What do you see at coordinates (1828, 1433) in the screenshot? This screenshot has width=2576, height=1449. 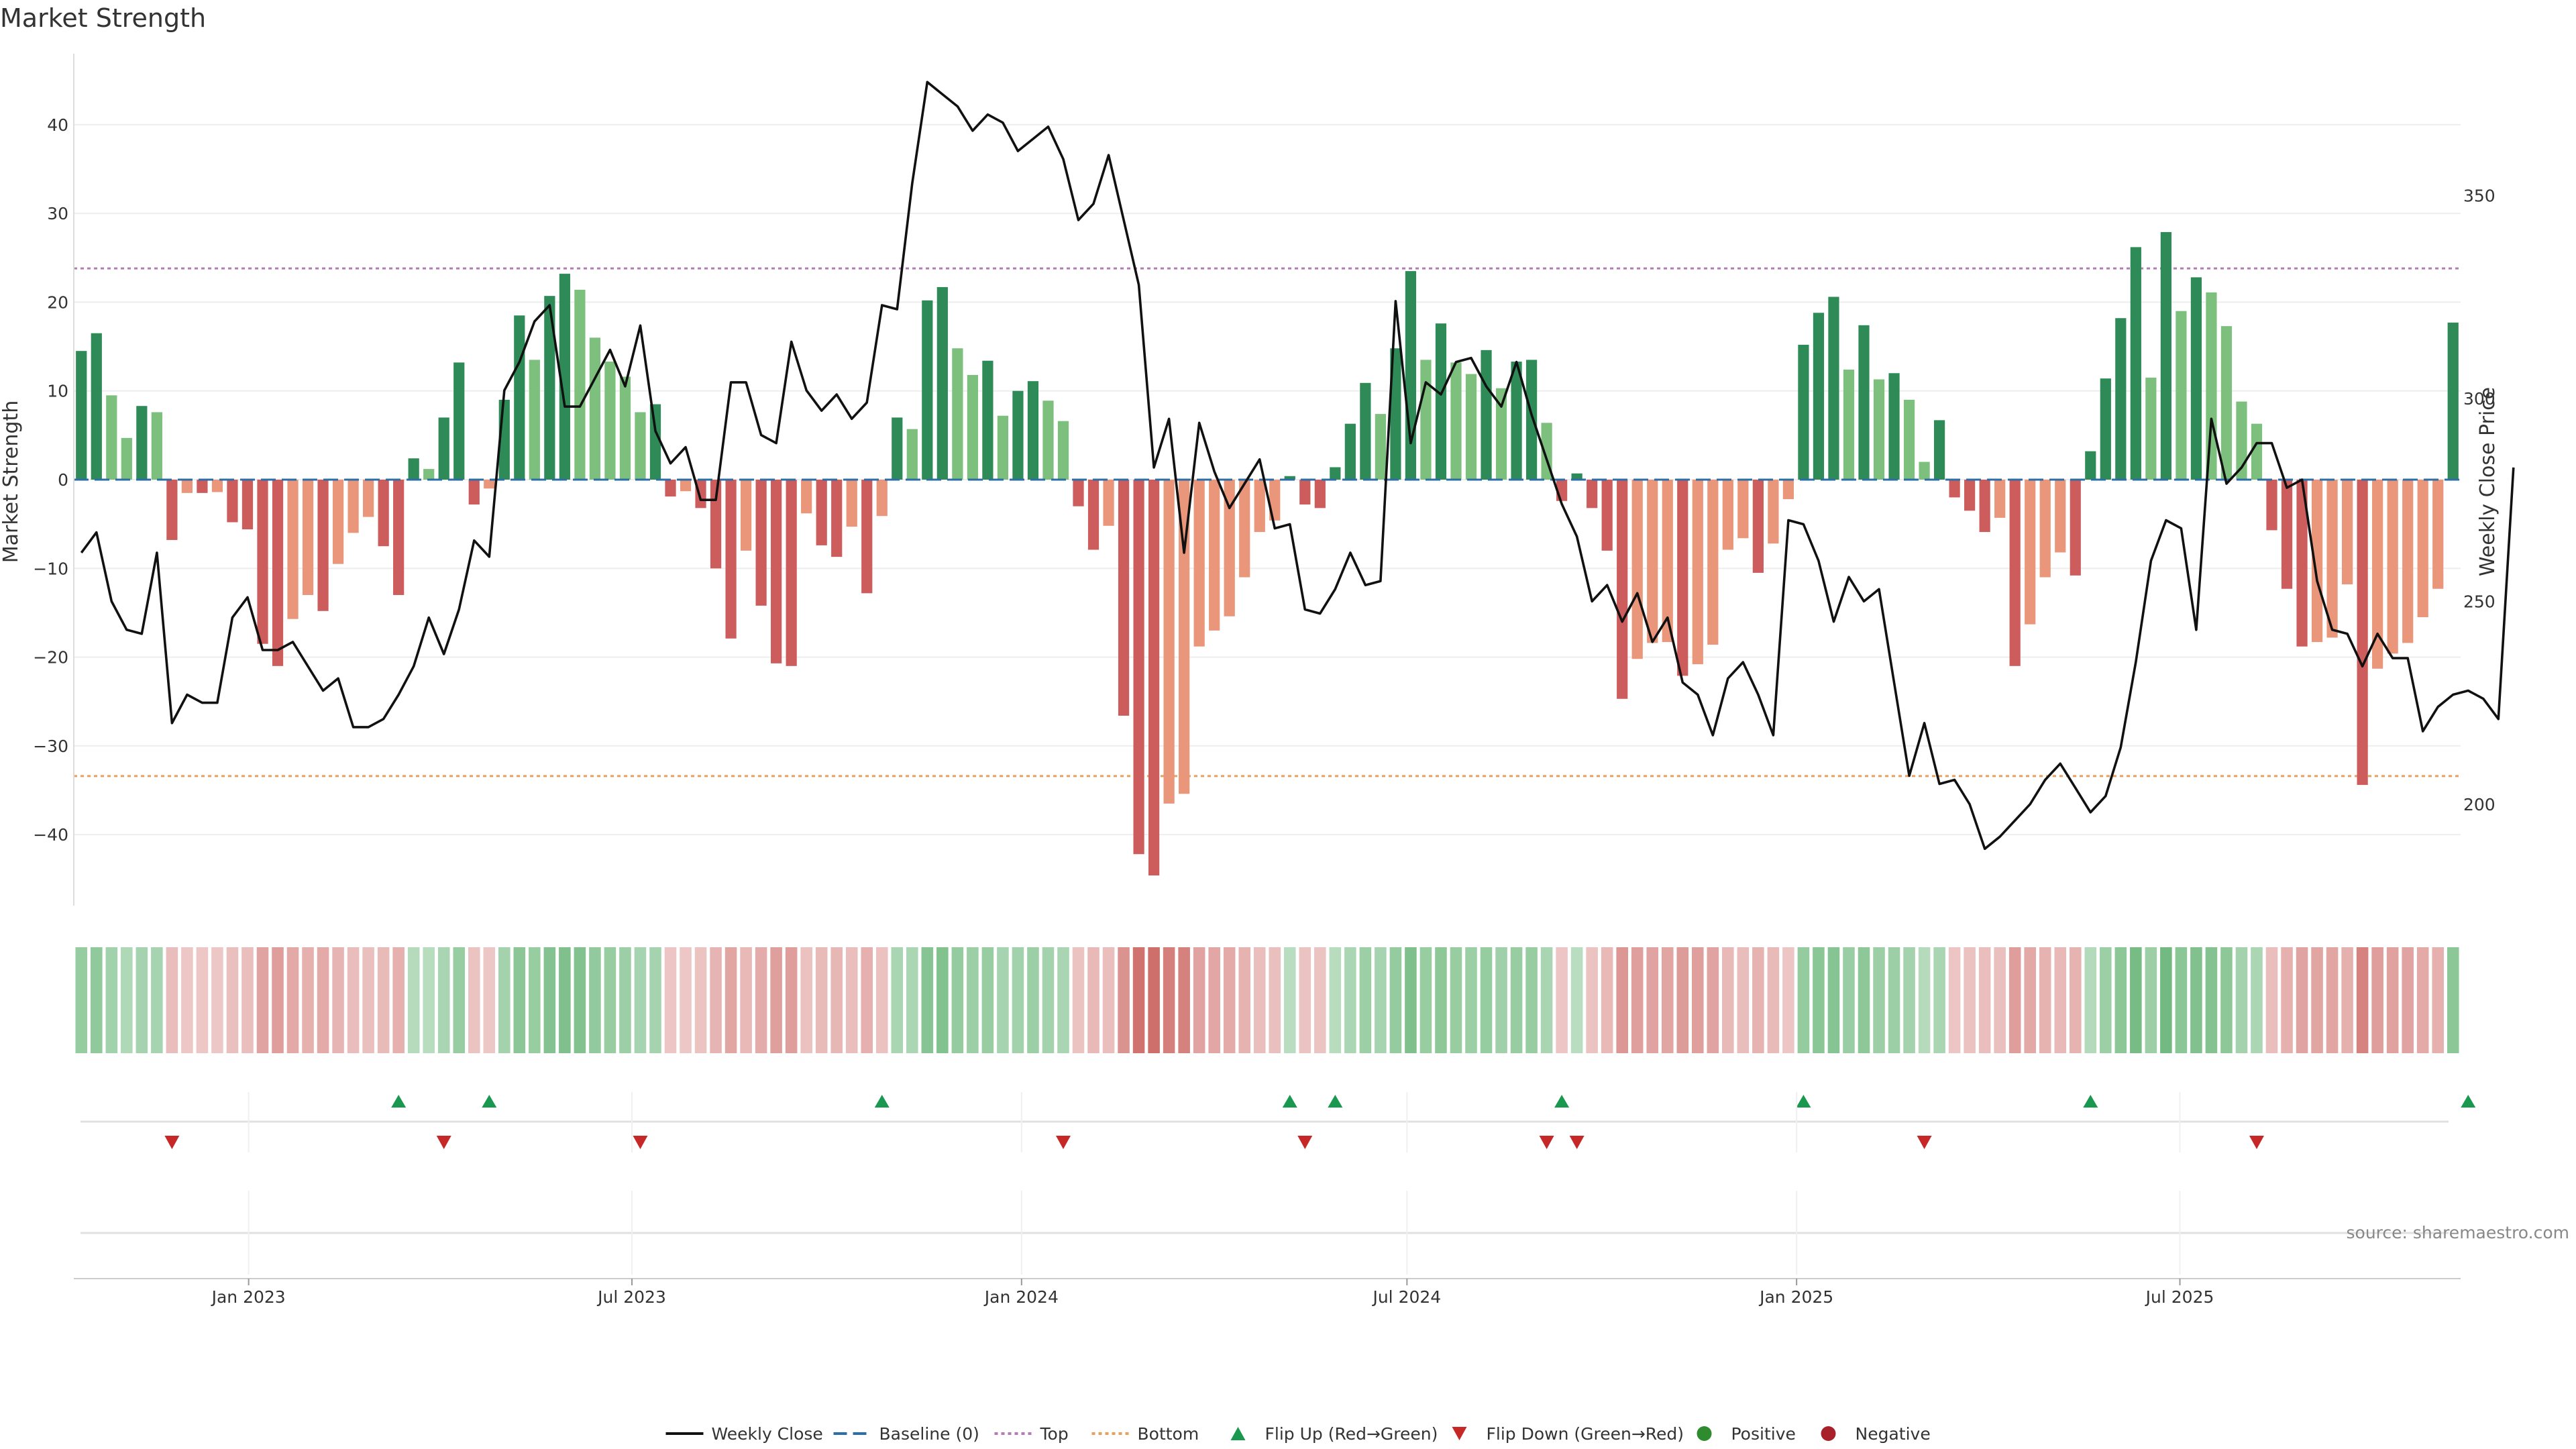 I see `legend-swatch-negative` at bounding box center [1828, 1433].